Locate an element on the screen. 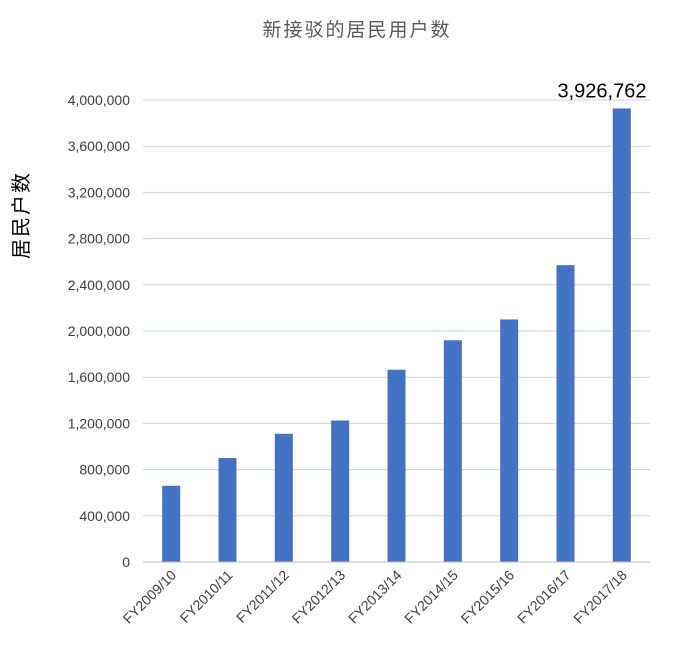  x-tick-label: FY2010/11 is located at coordinates (206, 596).